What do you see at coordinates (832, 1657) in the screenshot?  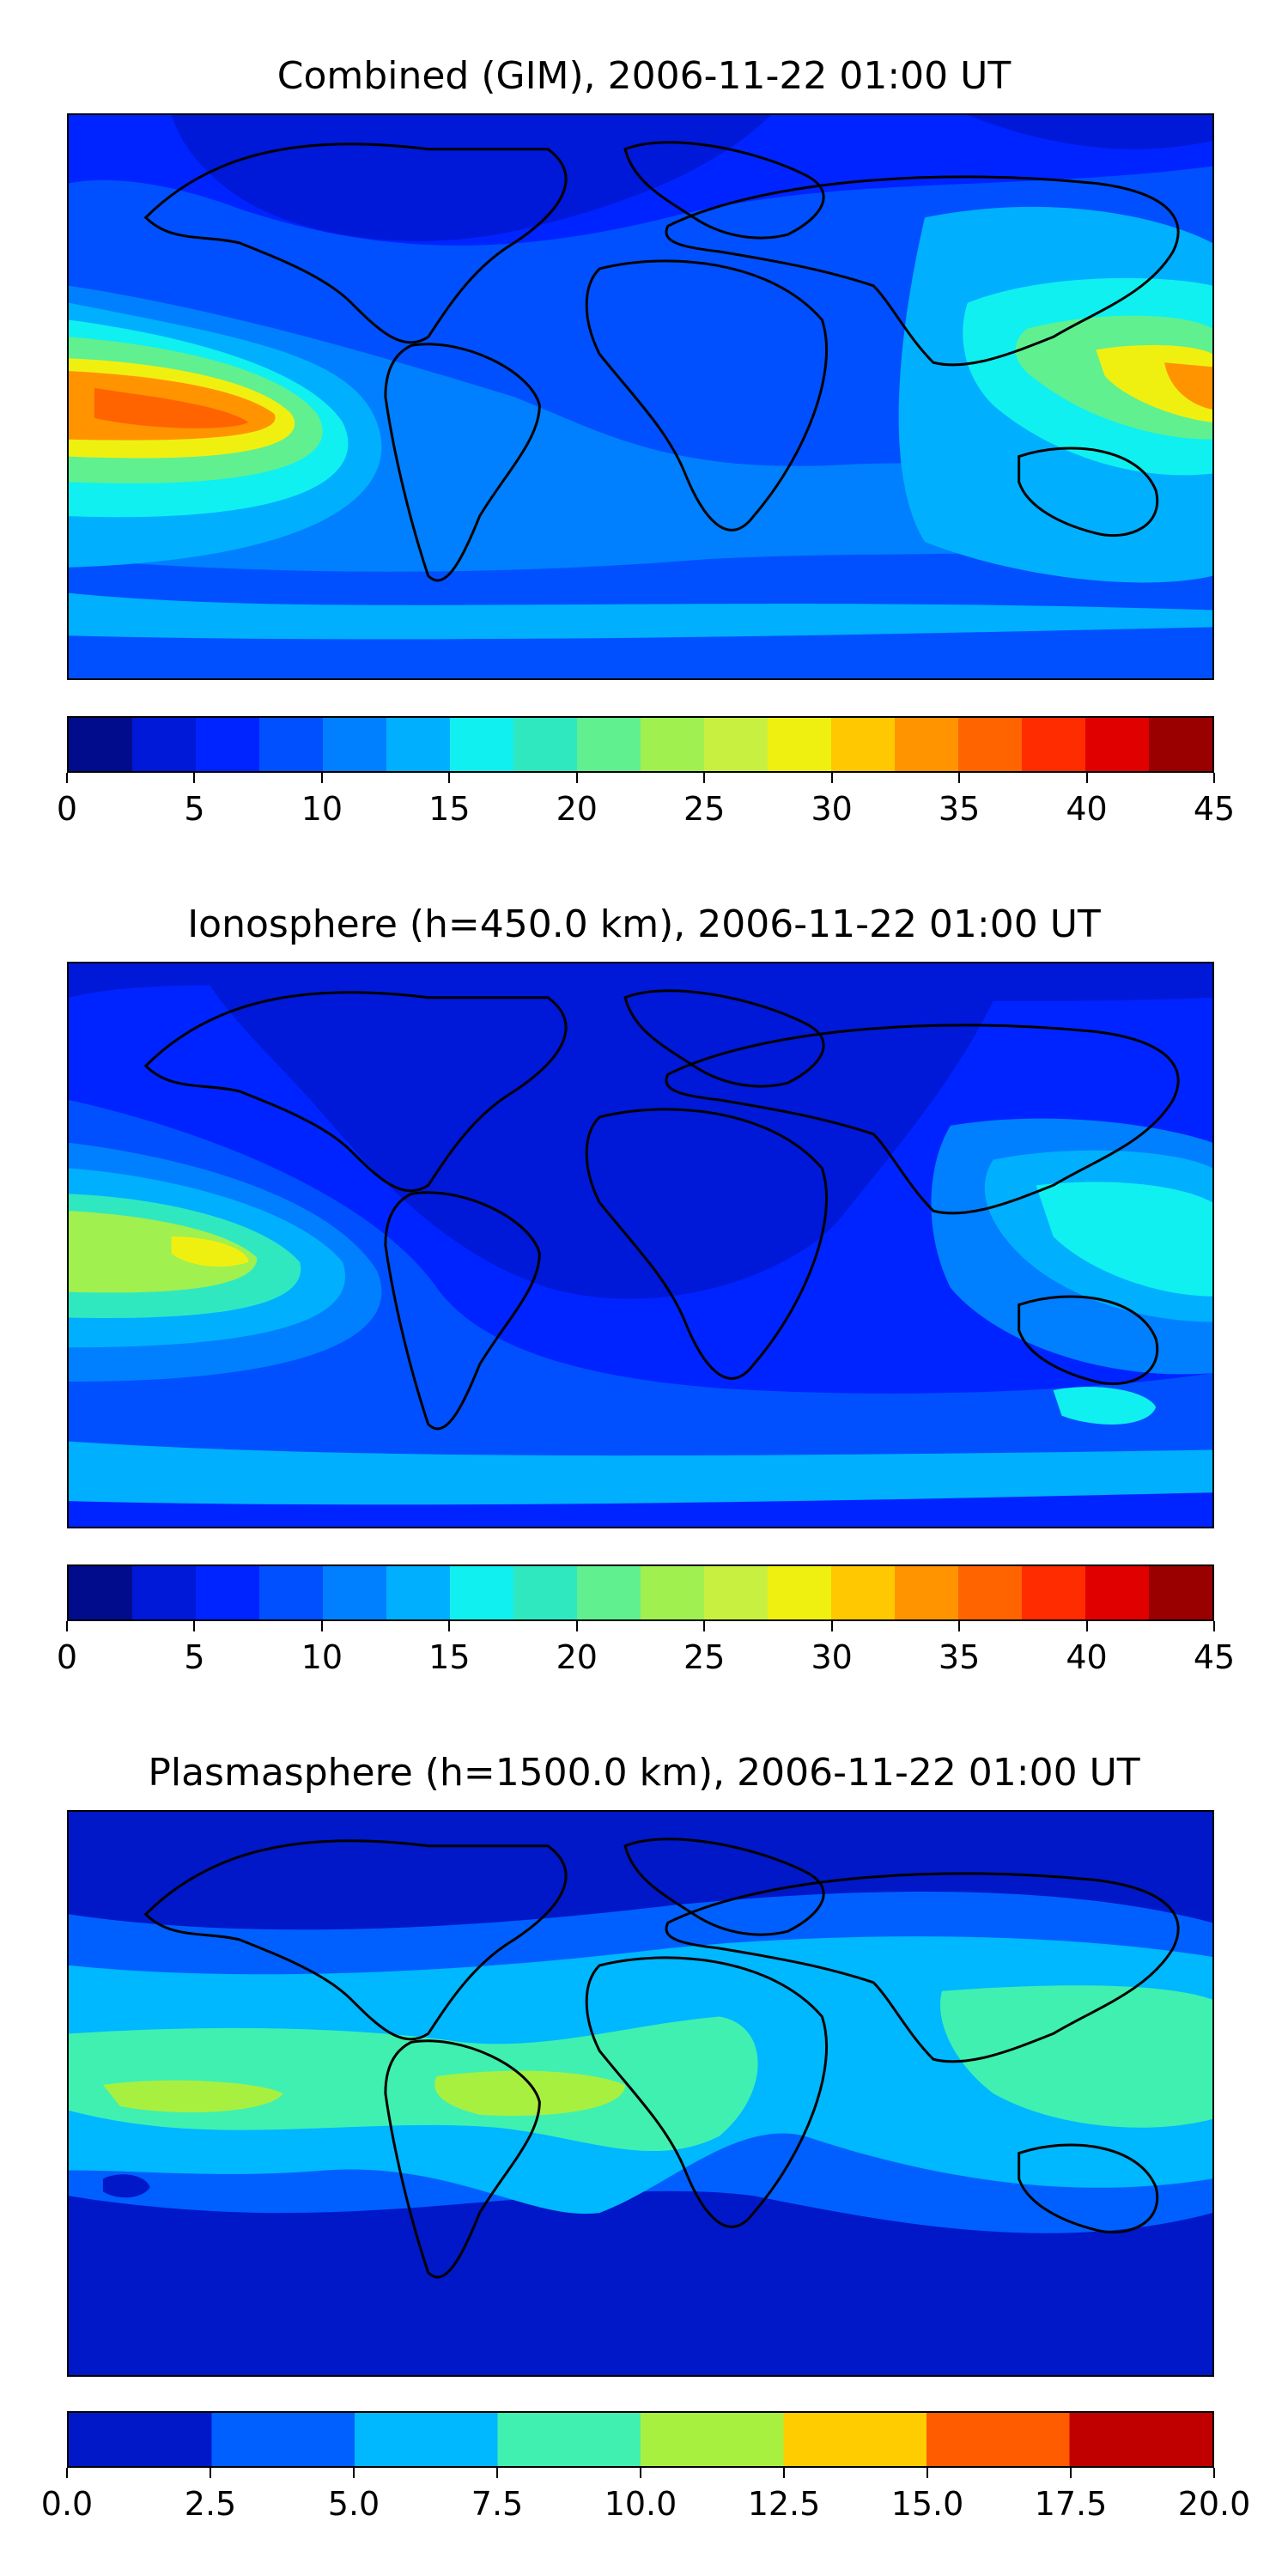 I see `colorbar-tick-label: 30` at bounding box center [832, 1657].